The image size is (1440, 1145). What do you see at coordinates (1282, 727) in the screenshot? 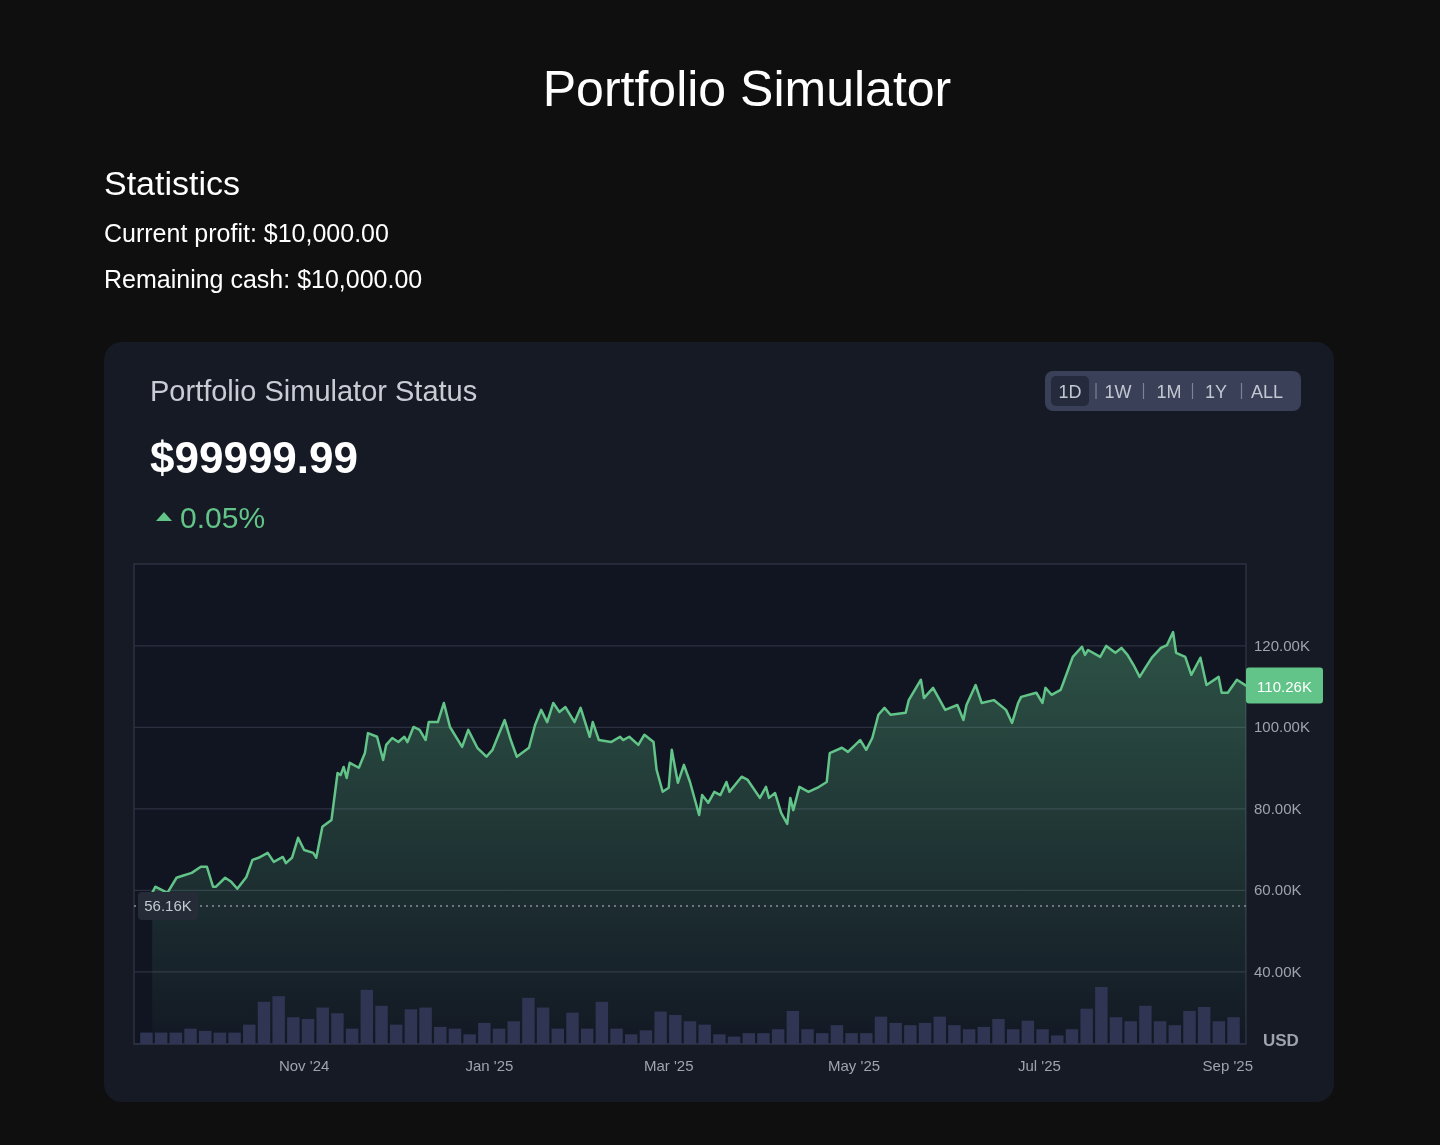
I see `y-tick-label: 100.00K` at bounding box center [1282, 727].